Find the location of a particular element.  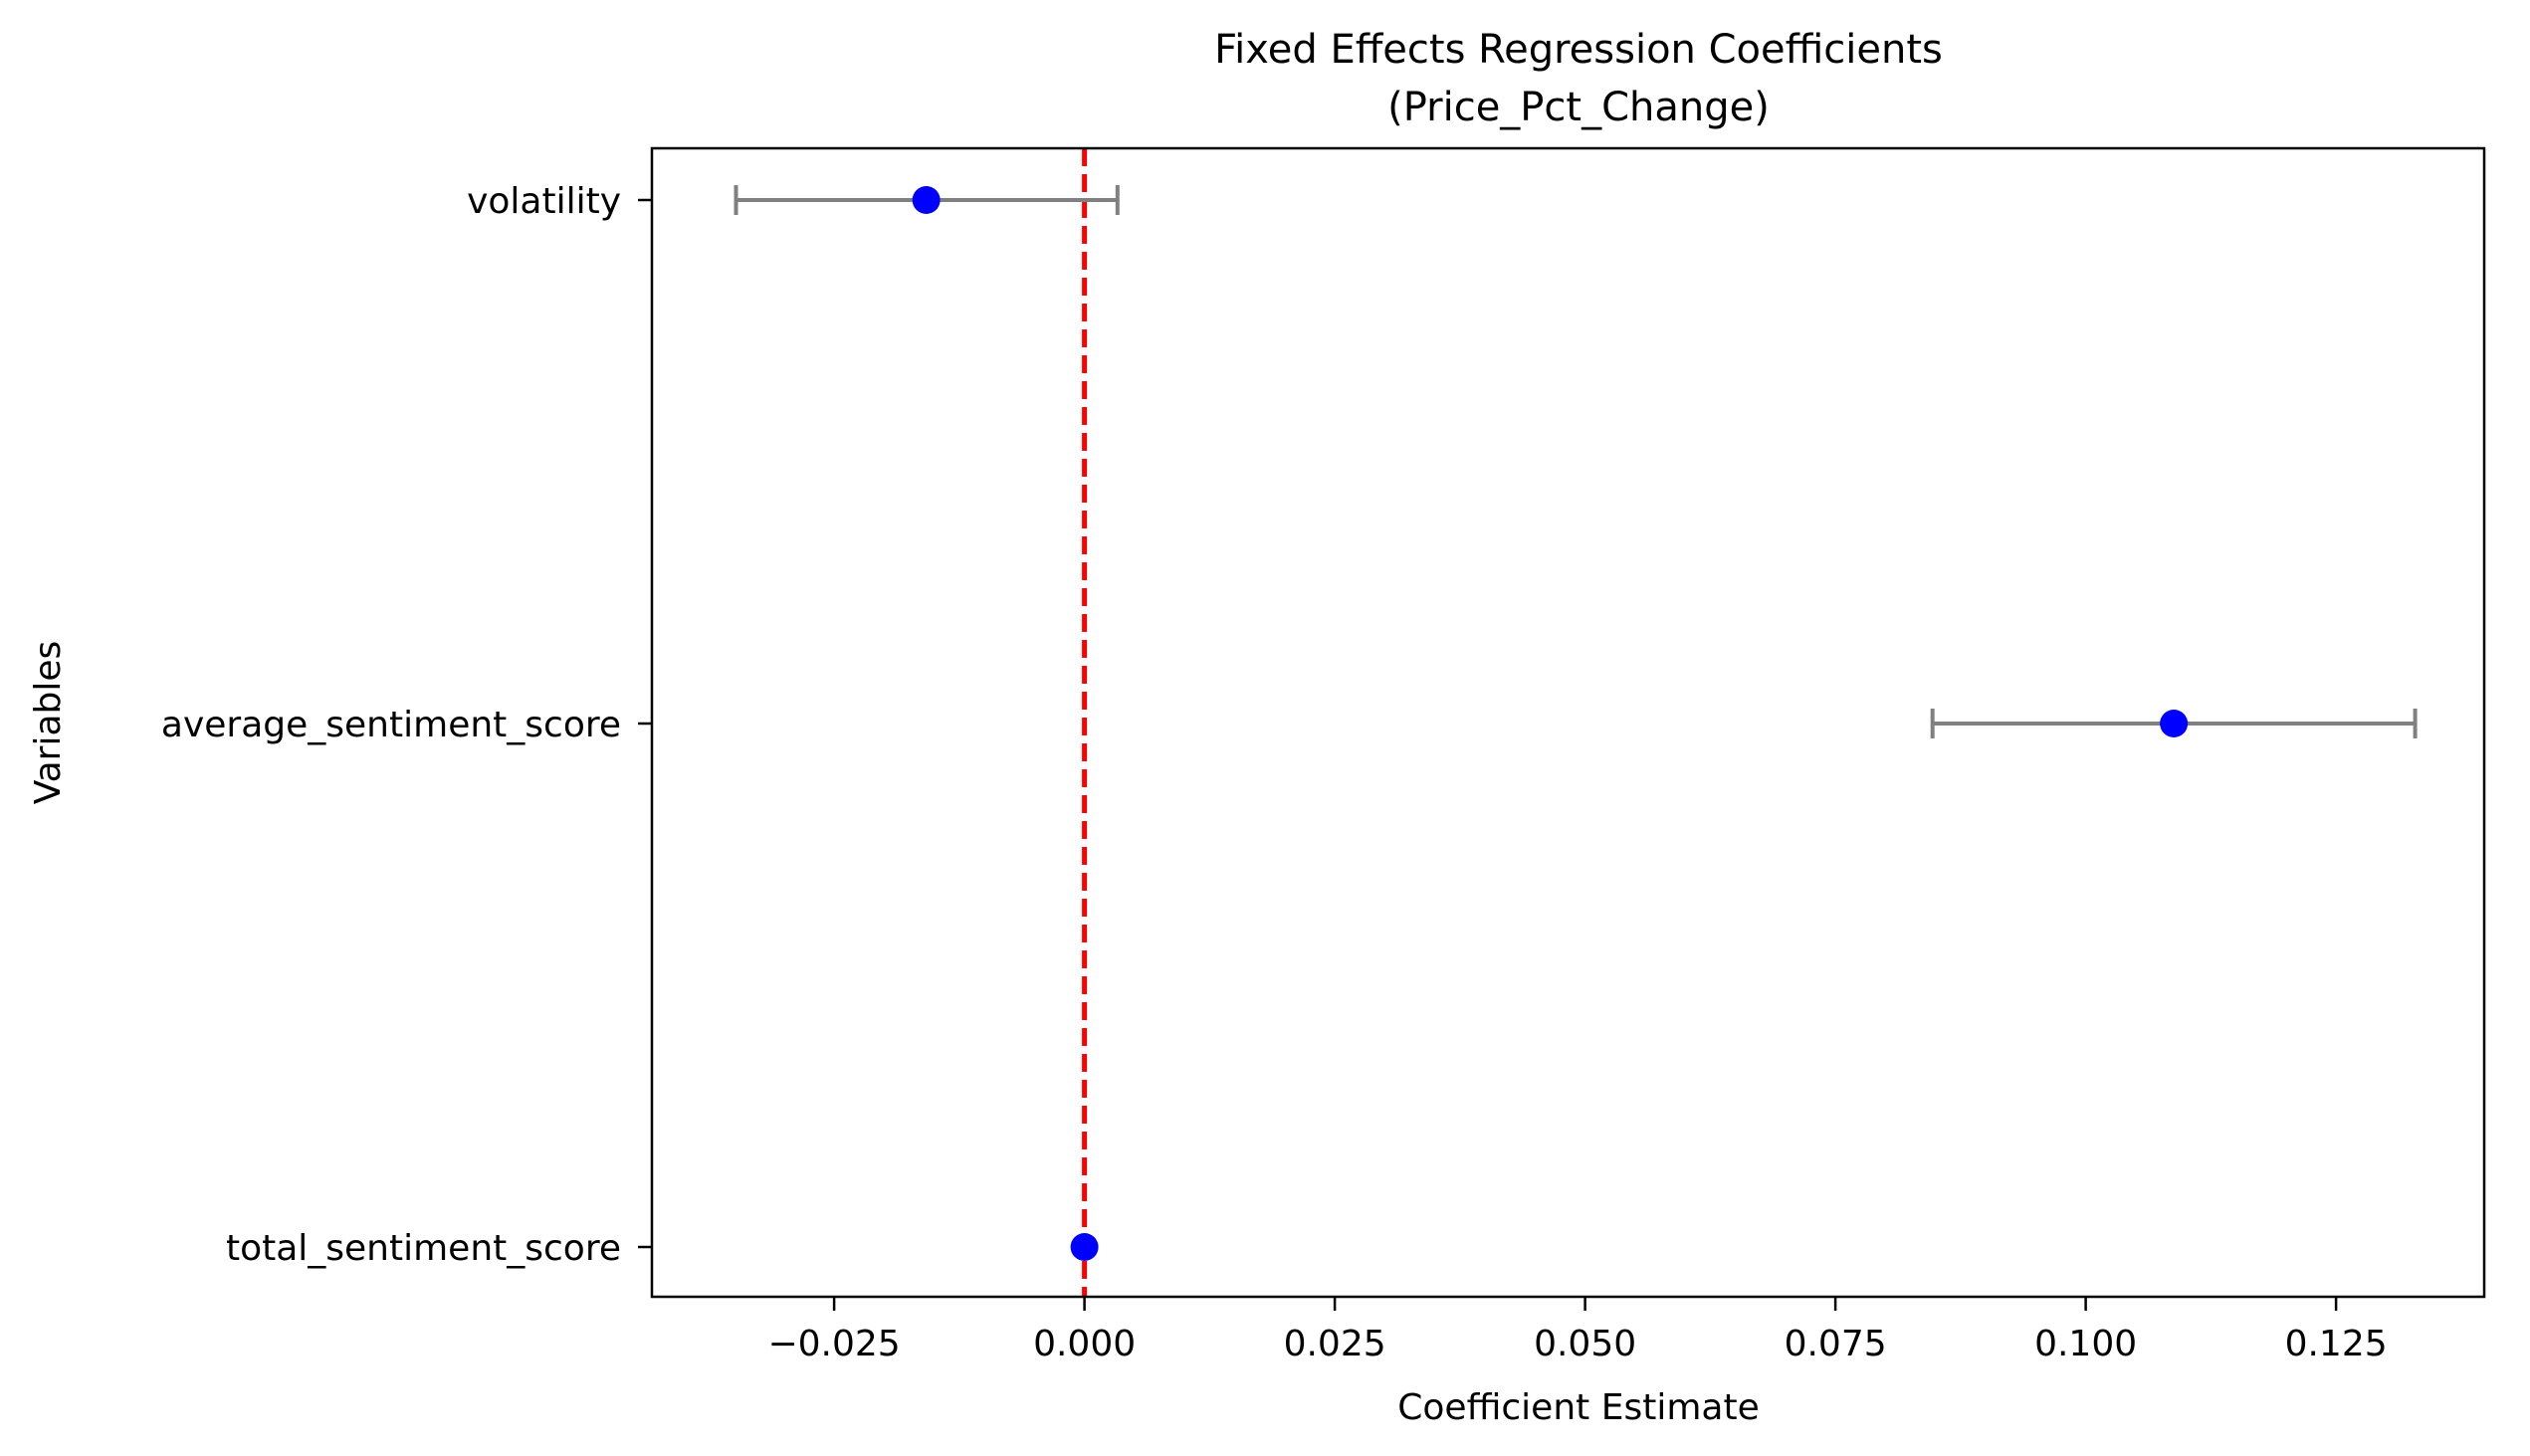

x-tick-label: 0.075 is located at coordinates (1836, 1344).